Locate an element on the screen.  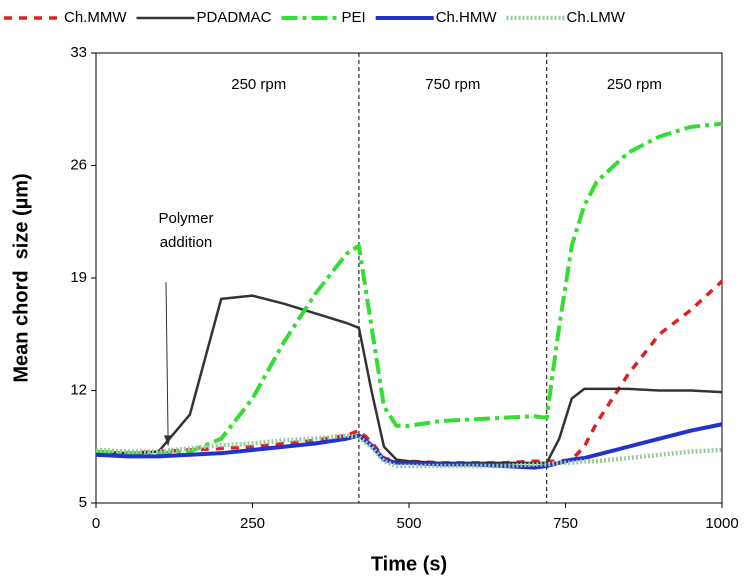
x-tick-label: 0 is located at coordinates (96, 523).